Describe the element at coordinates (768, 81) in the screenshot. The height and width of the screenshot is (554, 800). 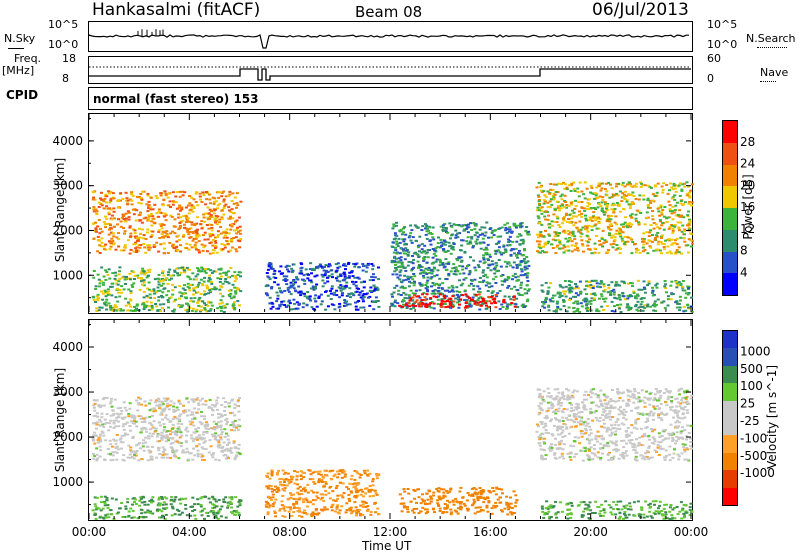
I see `freq-right-legend-line` at that location.